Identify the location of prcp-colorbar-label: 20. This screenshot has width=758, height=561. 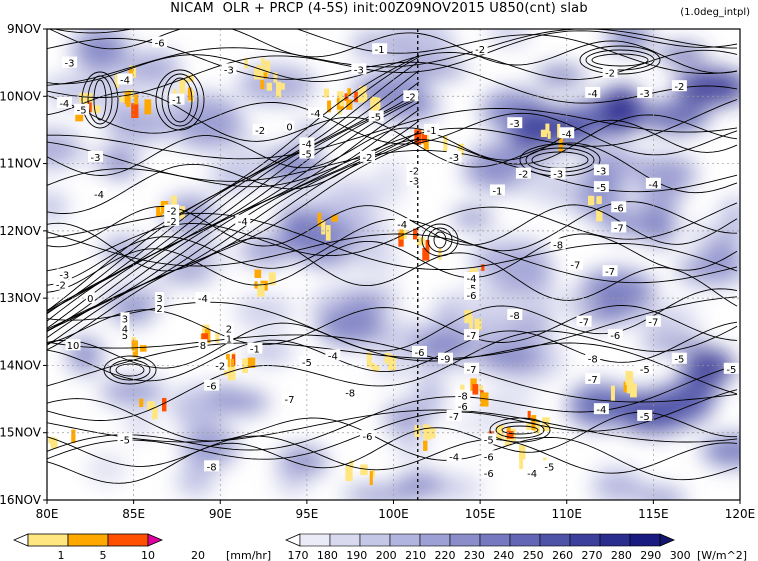
(198, 555).